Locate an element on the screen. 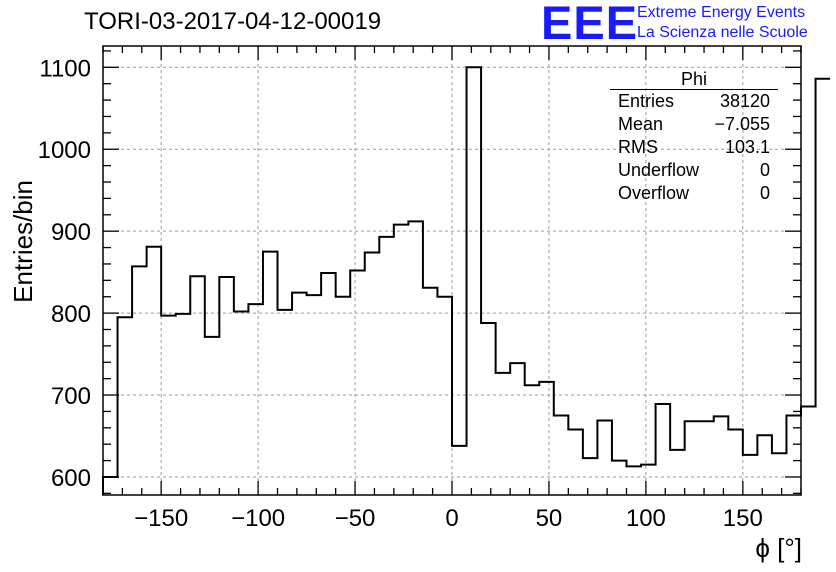 The width and height of the screenshot is (836, 572). y-tick-label: 800 is located at coordinates (71, 314).